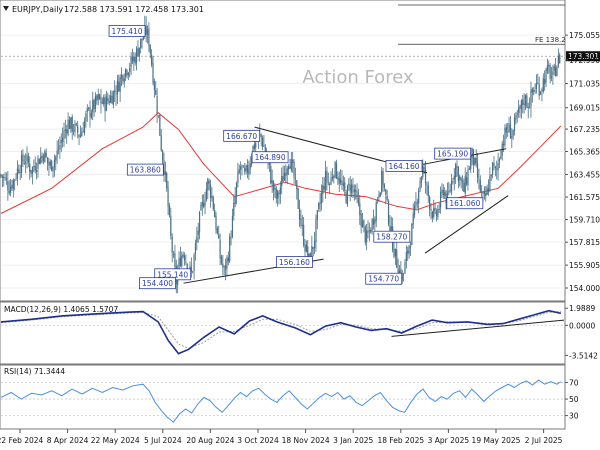 This screenshot has width=600, height=450. I want to click on macd-lines, so click(282, 332).